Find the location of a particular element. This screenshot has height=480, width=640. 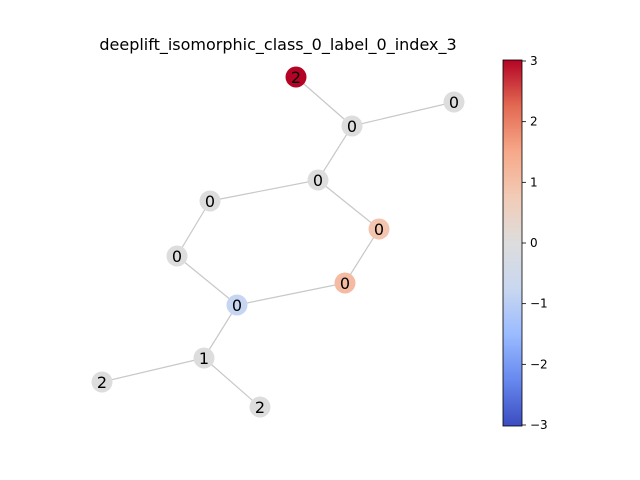

colorbar-tick-label: 0 is located at coordinates (534, 243).